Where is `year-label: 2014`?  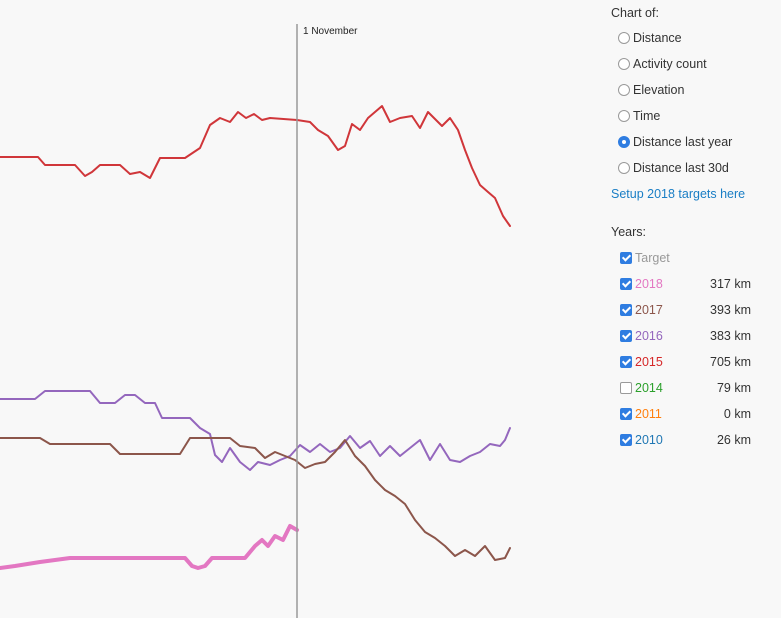
year-label: 2014 is located at coordinates (649, 388).